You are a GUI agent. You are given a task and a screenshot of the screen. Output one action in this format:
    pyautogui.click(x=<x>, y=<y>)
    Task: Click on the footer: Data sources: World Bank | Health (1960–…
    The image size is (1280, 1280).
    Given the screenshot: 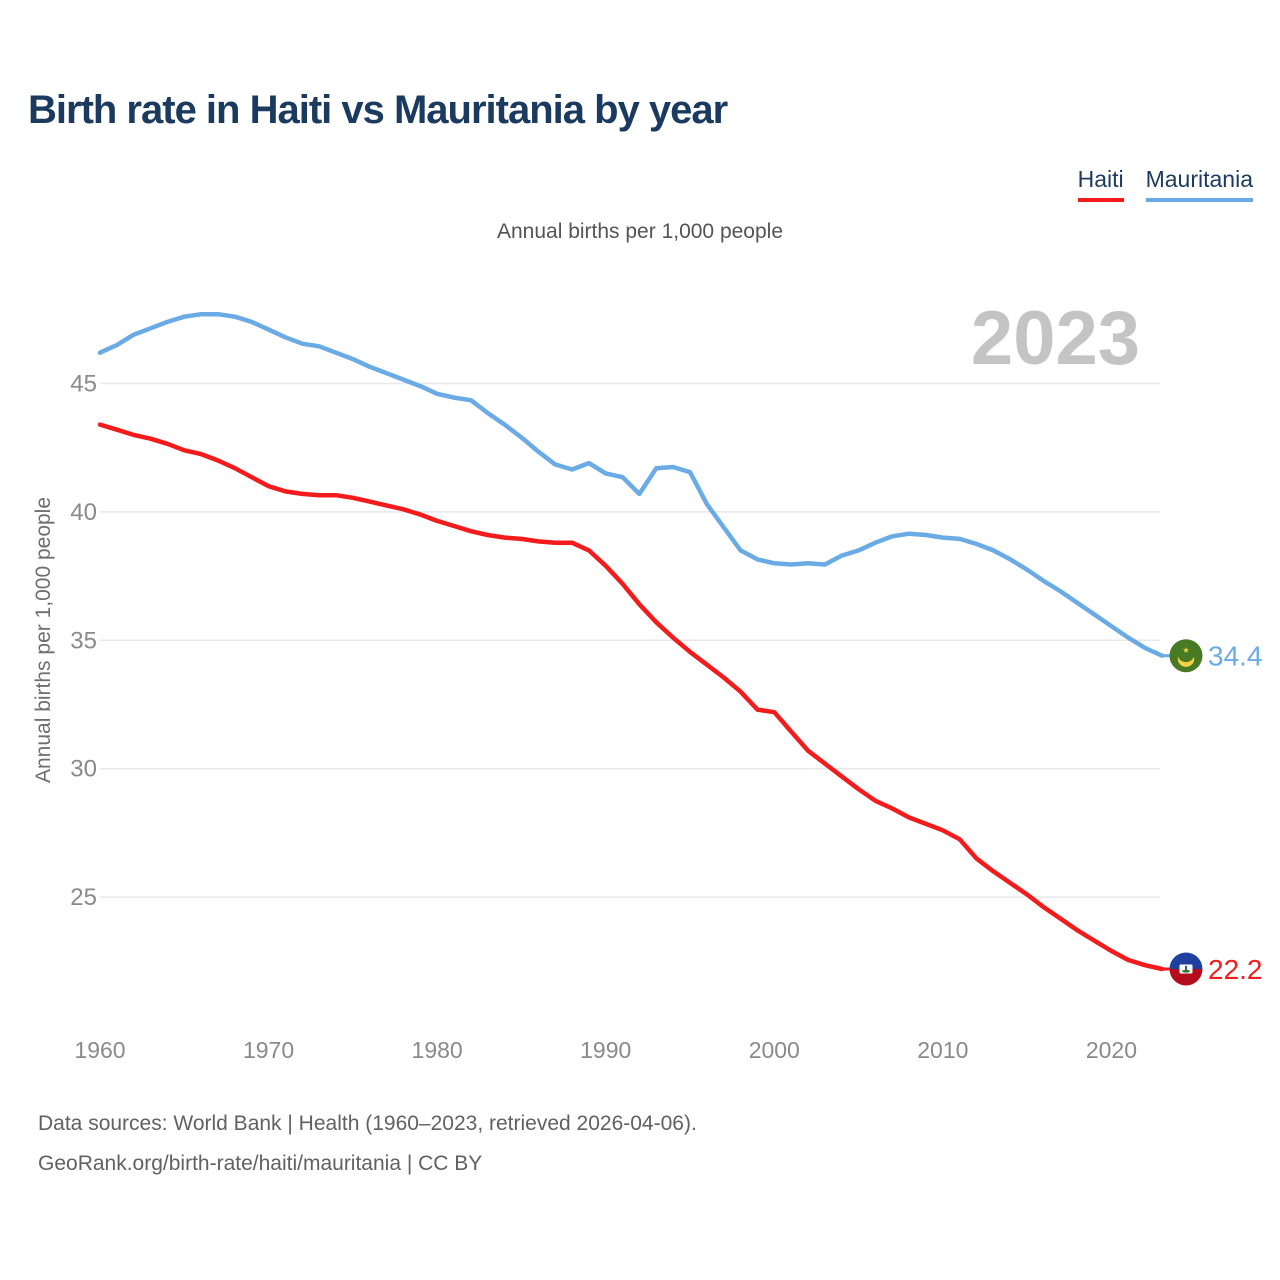 What is the action you would take?
    pyautogui.click(x=367, y=1144)
    